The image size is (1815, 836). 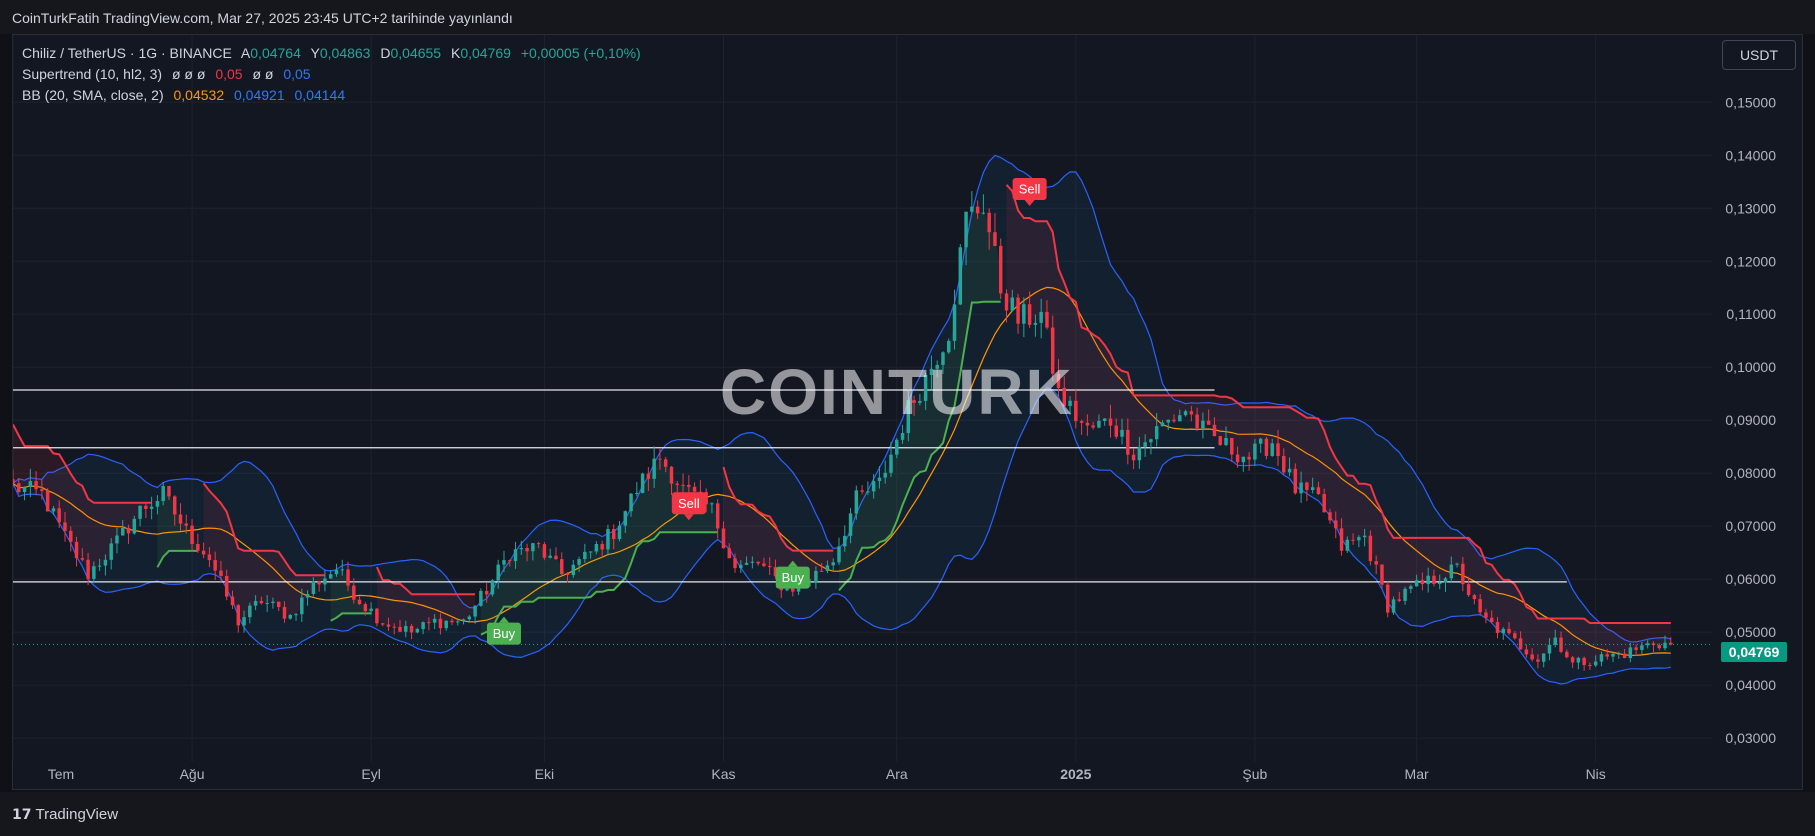 What do you see at coordinates (1759, 55) in the screenshot?
I see `currency-button: USDT` at bounding box center [1759, 55].